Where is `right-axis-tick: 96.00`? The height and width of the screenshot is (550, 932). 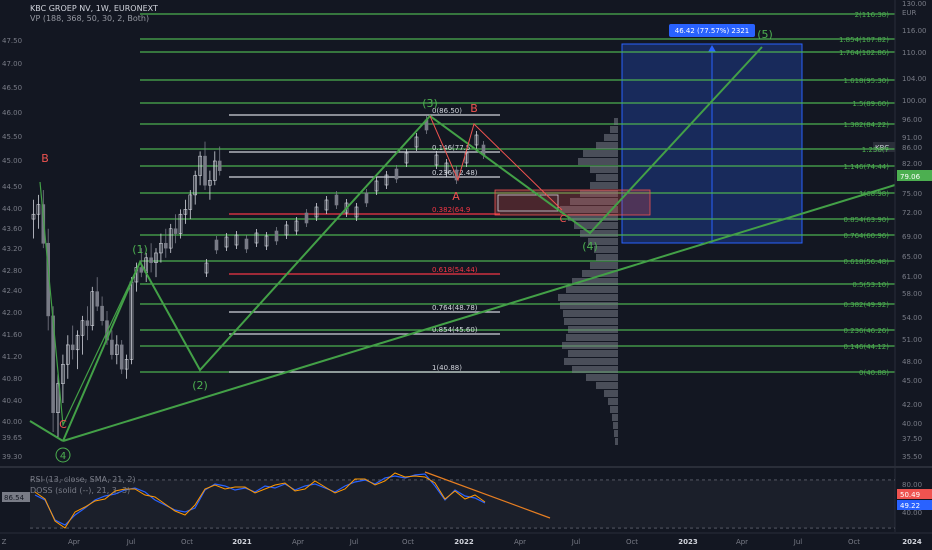 right-axis-tick: 96.00 is located at coordinates (912, 120).